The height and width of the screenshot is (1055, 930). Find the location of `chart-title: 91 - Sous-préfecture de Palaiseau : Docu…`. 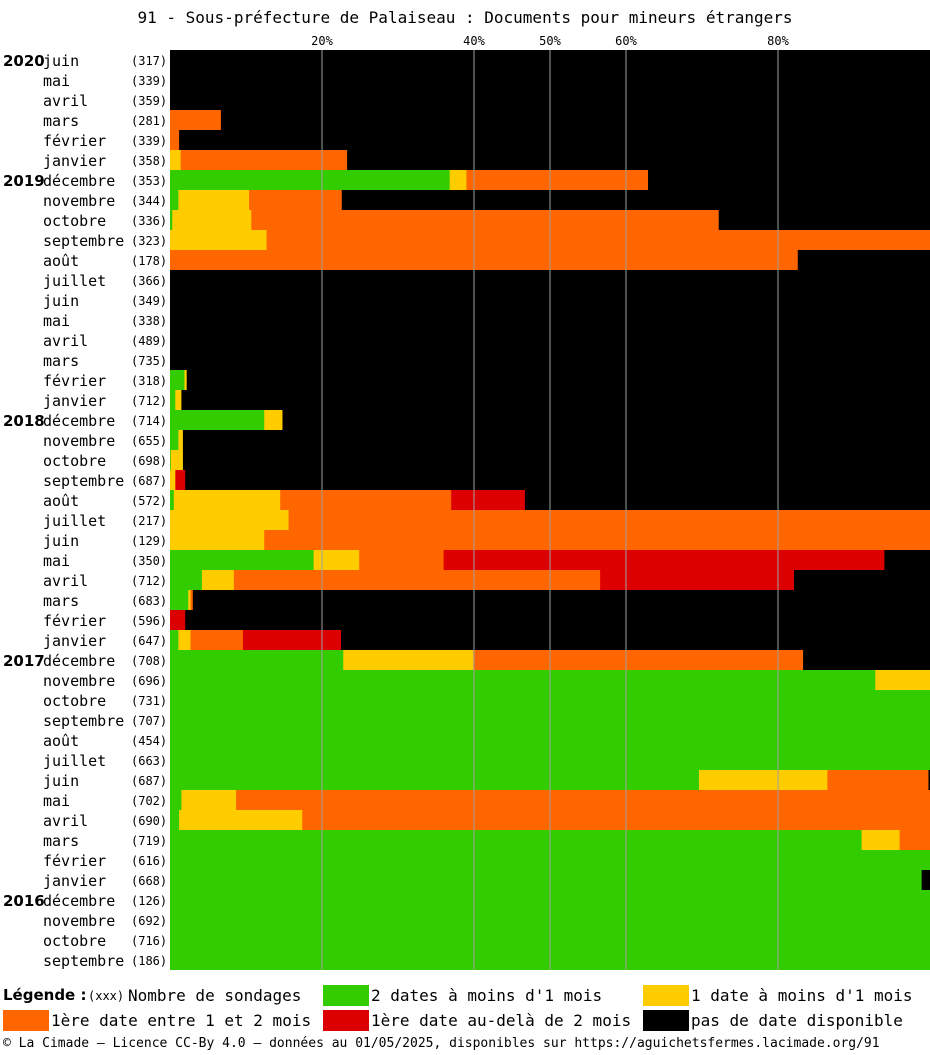

chart-title: 91 - Sous-préfecture de Palaiseau : Docu… is located at coordinates (465, 17).